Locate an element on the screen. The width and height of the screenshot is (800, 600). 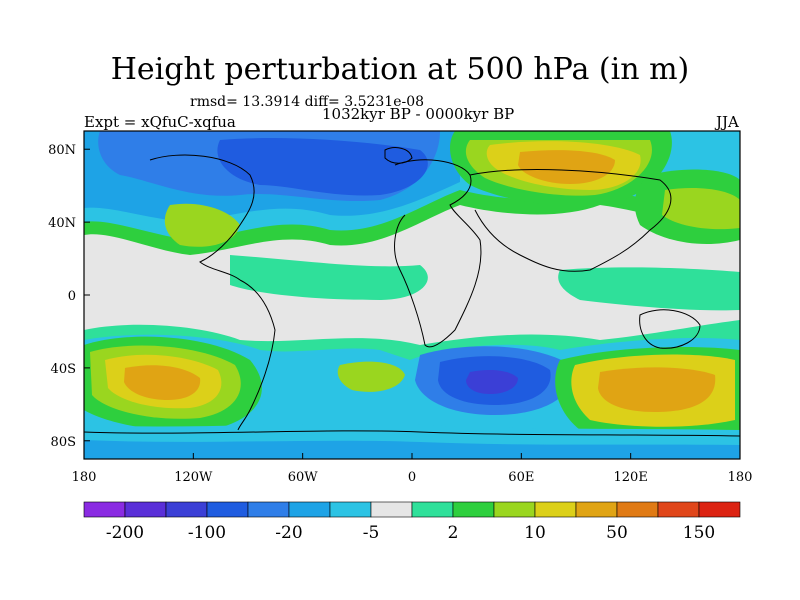
x-tick-label: 120W is located at coordinates (193, 477).